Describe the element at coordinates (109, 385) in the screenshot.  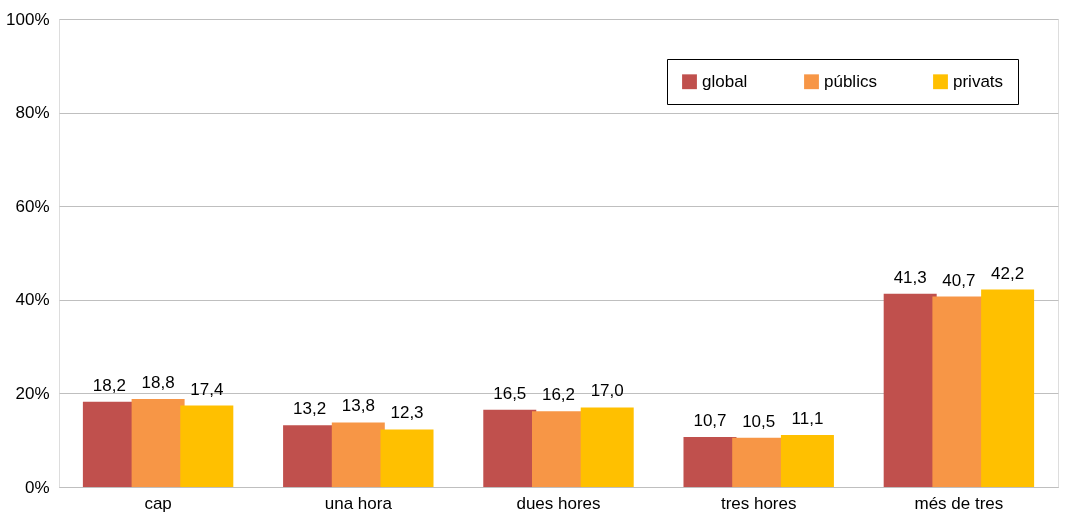
I see `data-label: 18,2` at that location.